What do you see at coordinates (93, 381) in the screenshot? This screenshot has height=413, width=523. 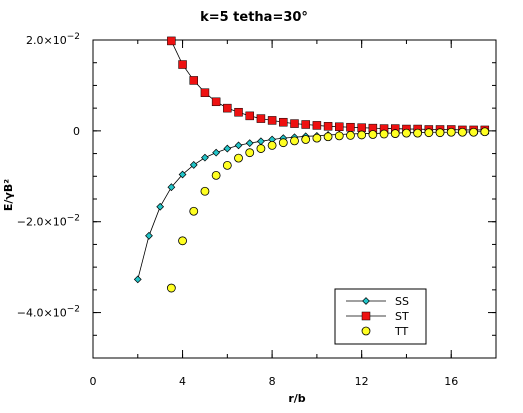 I see `x-tick-label: 0` at bounding box center [93, 381].